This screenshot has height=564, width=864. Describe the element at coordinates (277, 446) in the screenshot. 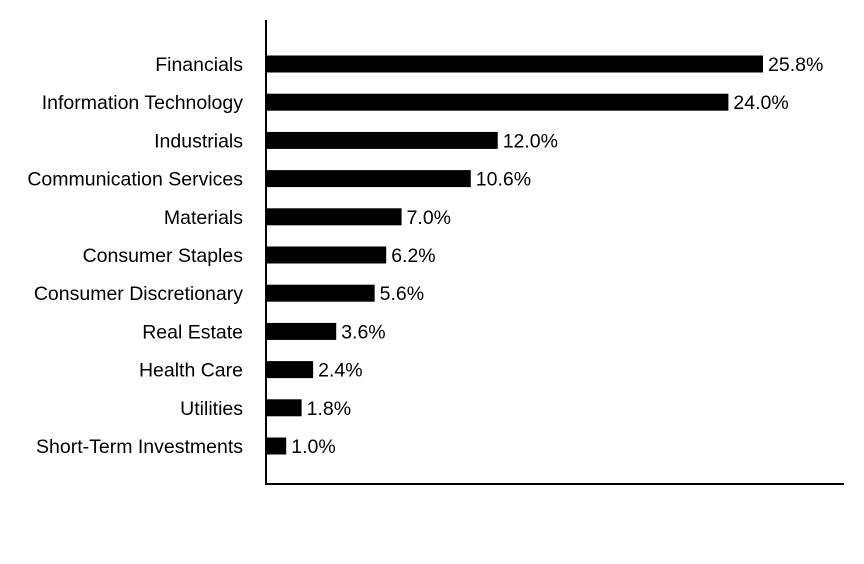

I see `bar-short-term-investments` at that location.